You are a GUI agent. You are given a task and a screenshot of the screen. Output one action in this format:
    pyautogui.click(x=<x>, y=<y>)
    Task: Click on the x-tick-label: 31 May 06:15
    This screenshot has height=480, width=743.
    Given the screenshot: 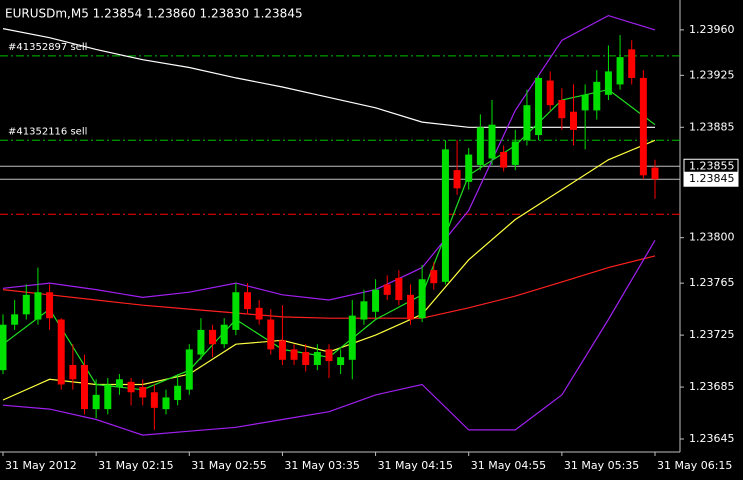 What is the action you would take?
    pyautogui.click(x=694, y=465)
    